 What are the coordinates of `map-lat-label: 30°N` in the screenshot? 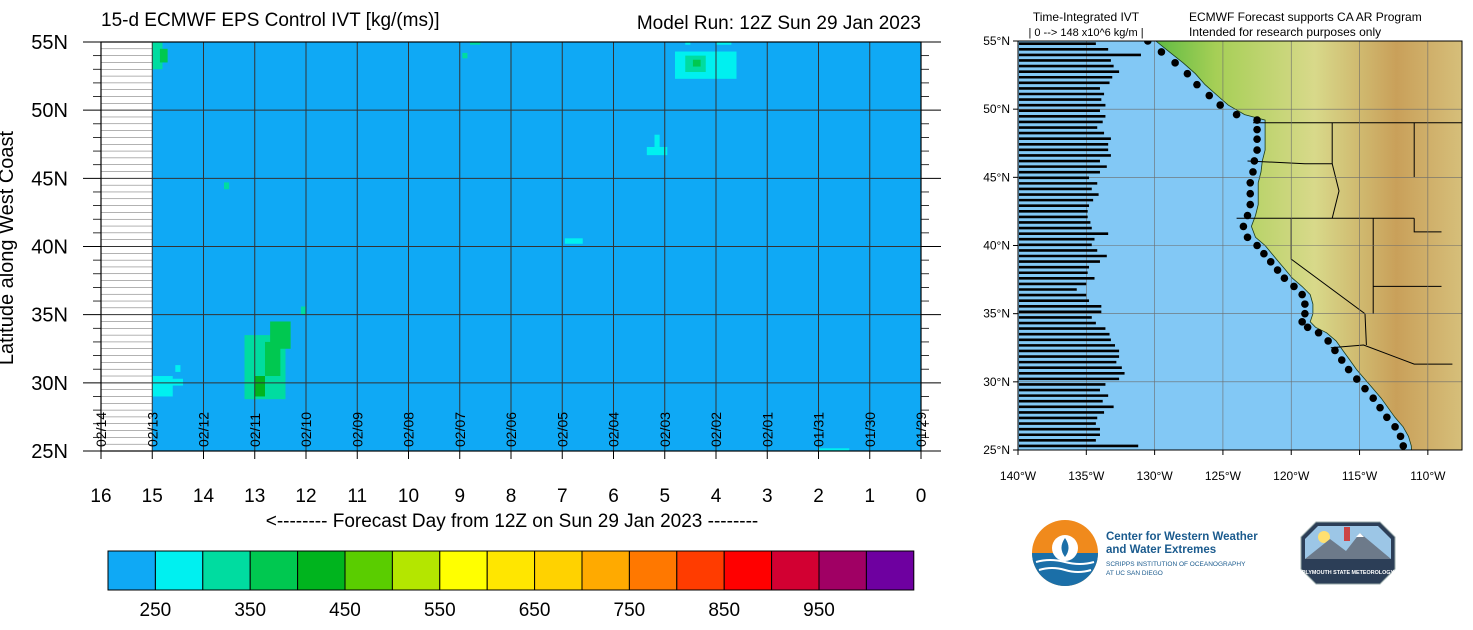 It's located at (996, 382).